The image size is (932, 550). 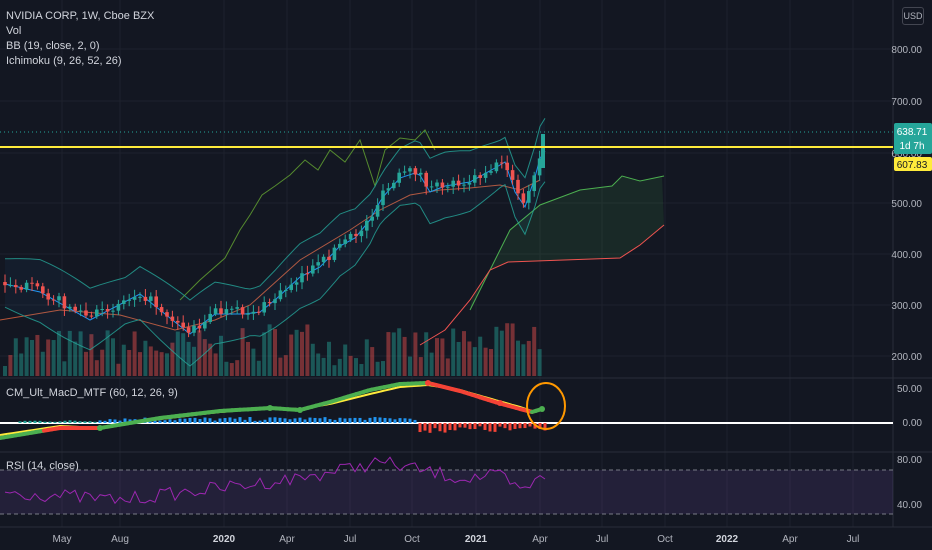 What do you see at coordinates (92, 393) in the screenshot?
I see `macd-legend: CM_Ult_MacD_MTF (60, 12, 26, 9)` at bounding box center [92, 393].